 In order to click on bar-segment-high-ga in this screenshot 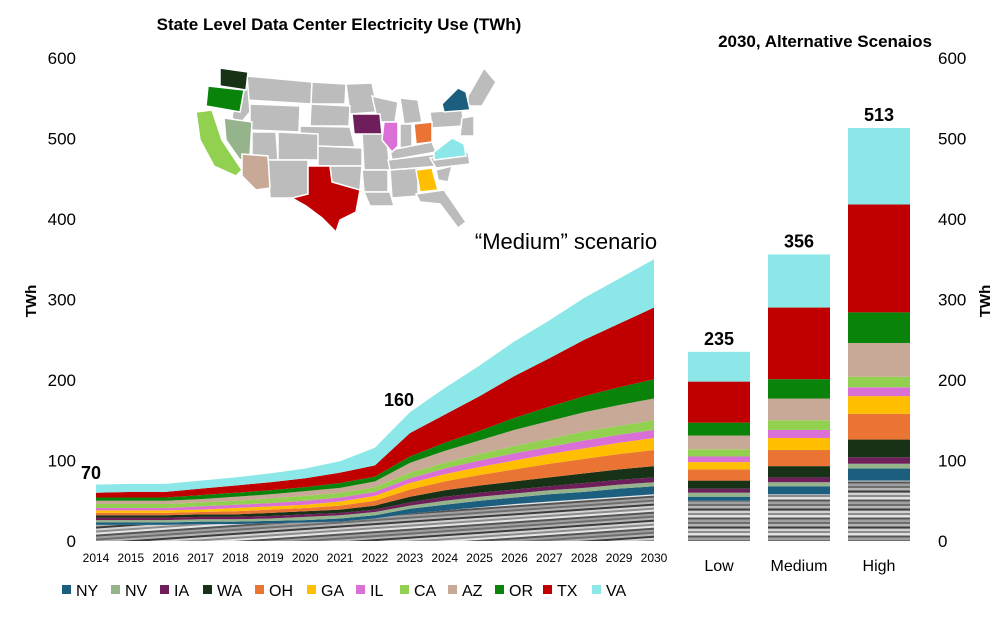, I will do `click(879, 405)`.